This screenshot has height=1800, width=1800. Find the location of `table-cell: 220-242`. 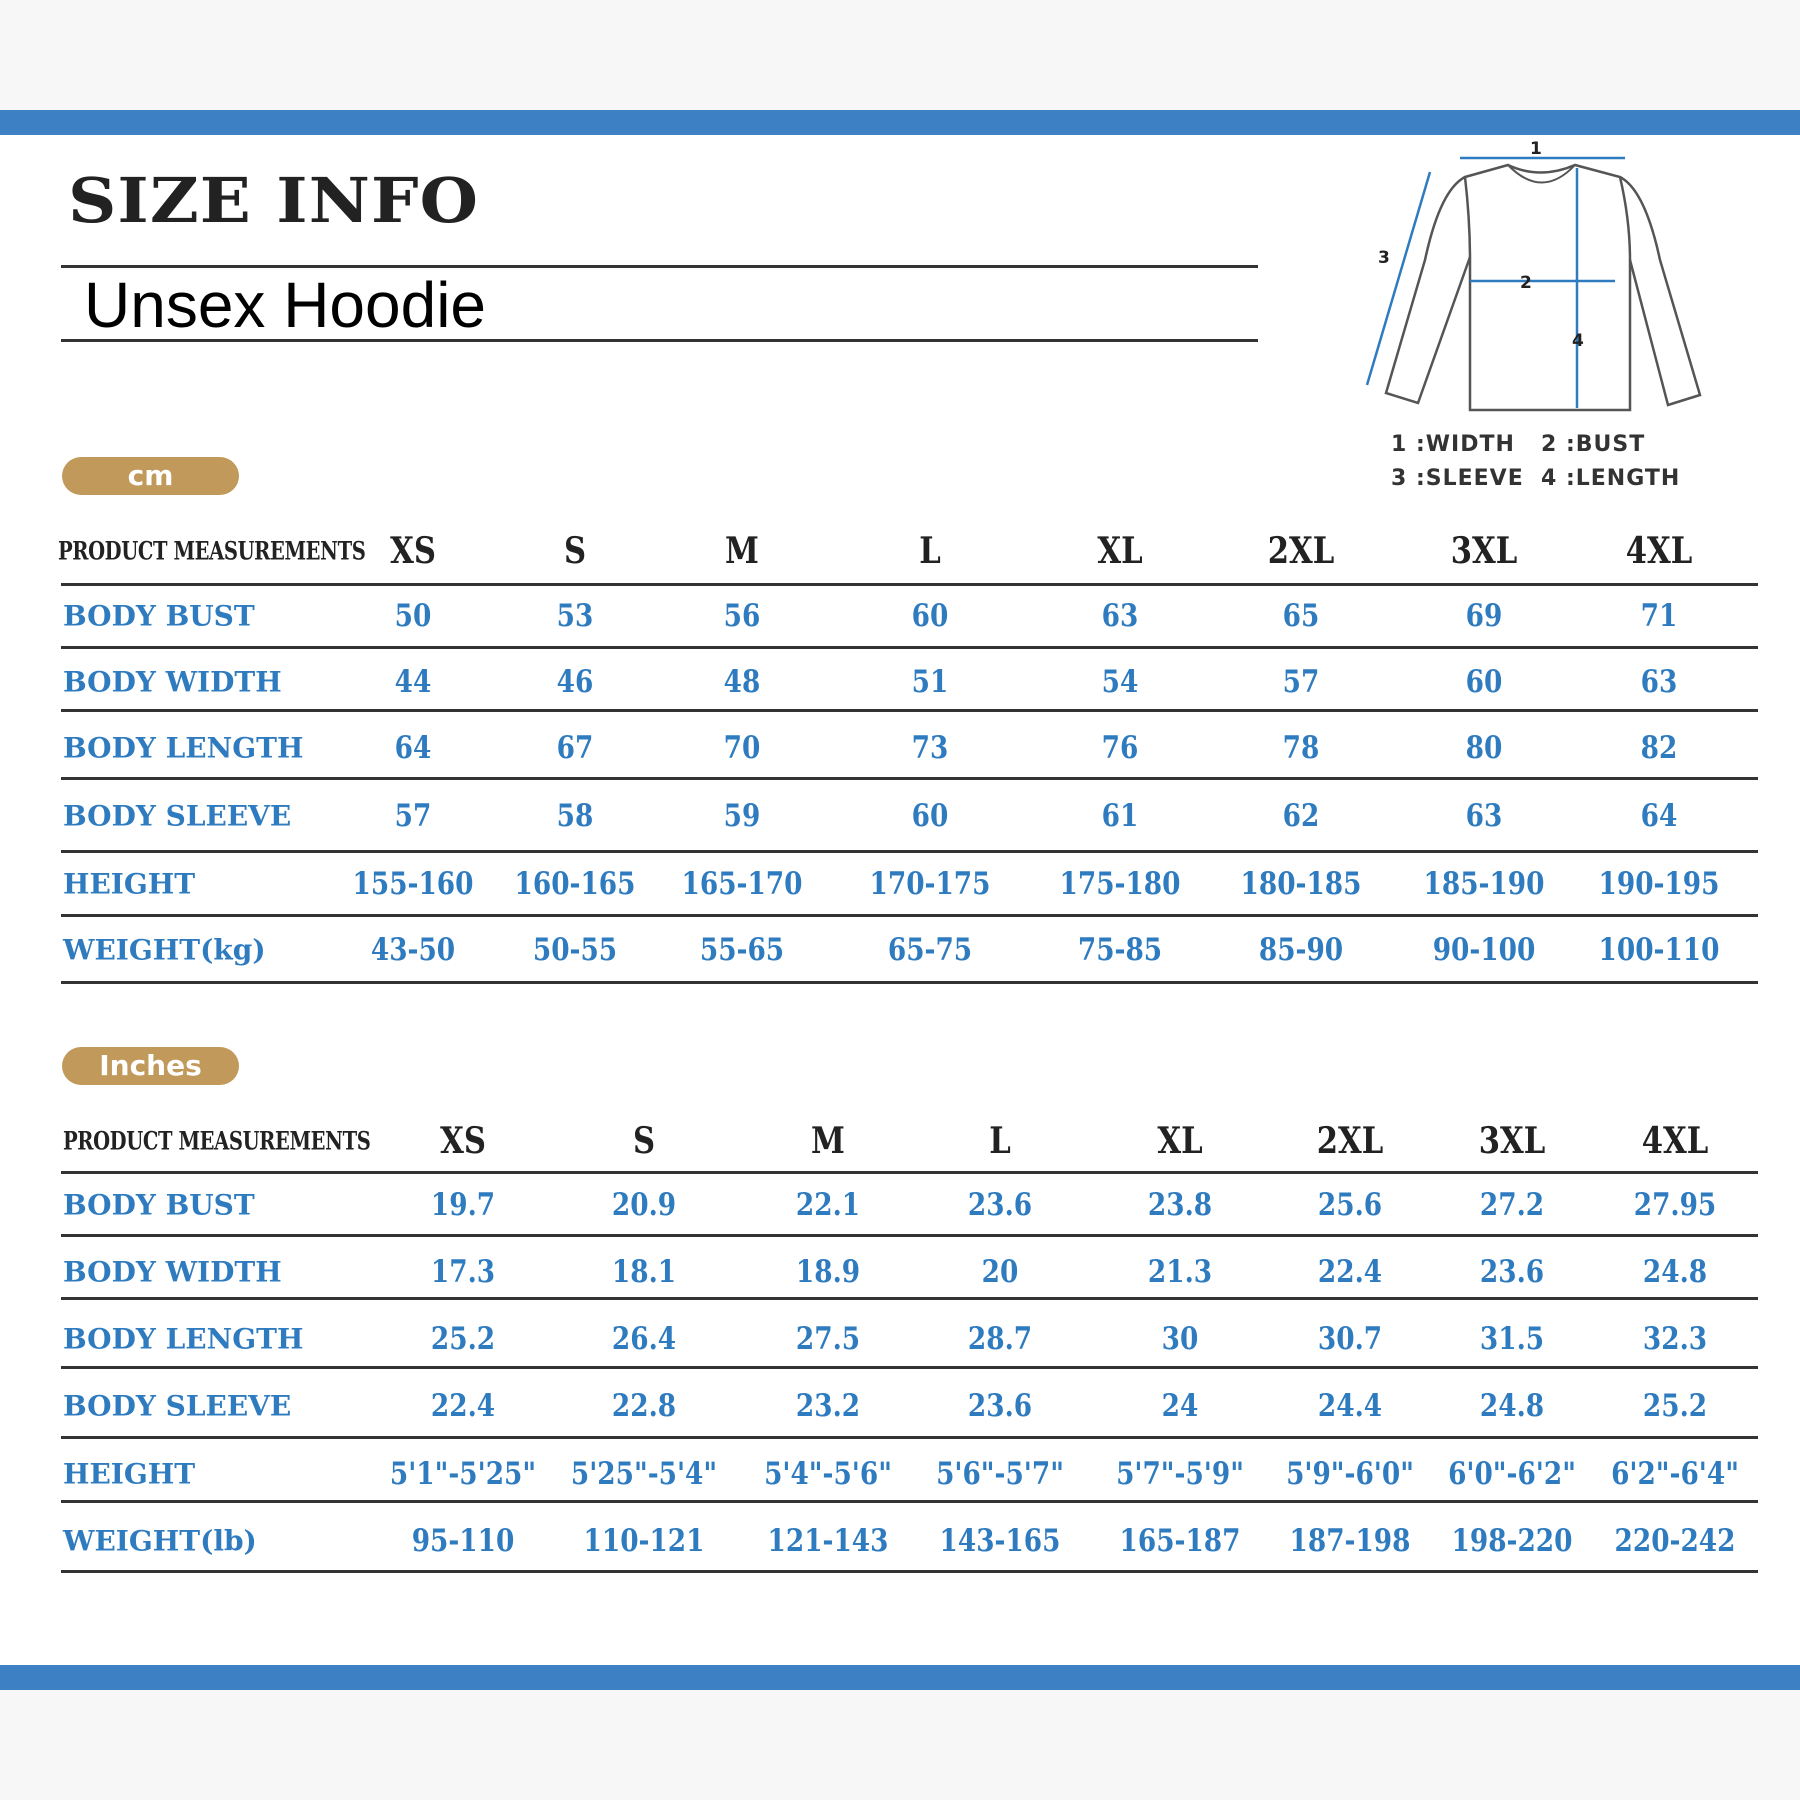

table-cell: 220-242 is located at coordinates (1675, 1541).